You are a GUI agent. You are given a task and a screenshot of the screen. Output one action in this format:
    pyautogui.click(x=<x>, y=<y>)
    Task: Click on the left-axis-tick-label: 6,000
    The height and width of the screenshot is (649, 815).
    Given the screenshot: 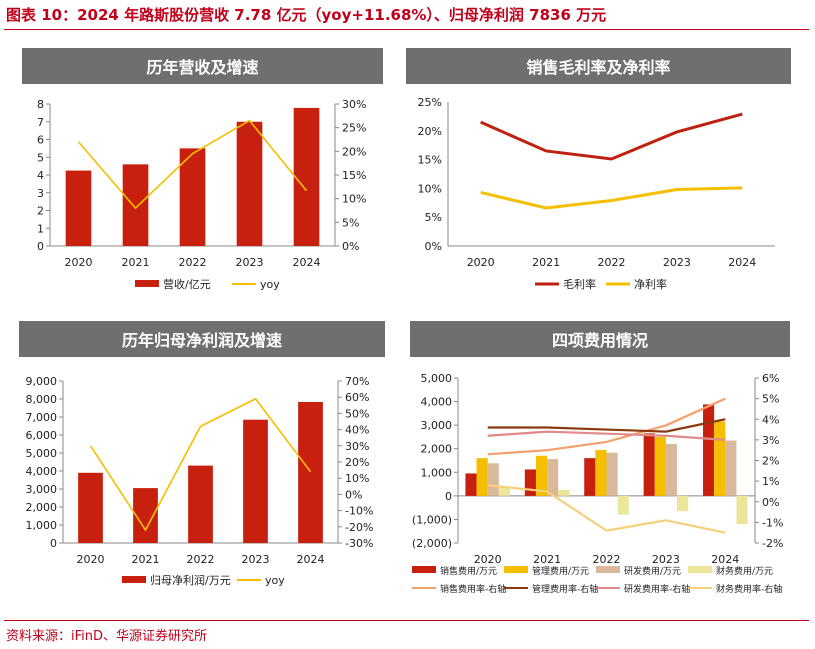 What is the action you would take?
    pyautogui.click(x=42, y=435)
    